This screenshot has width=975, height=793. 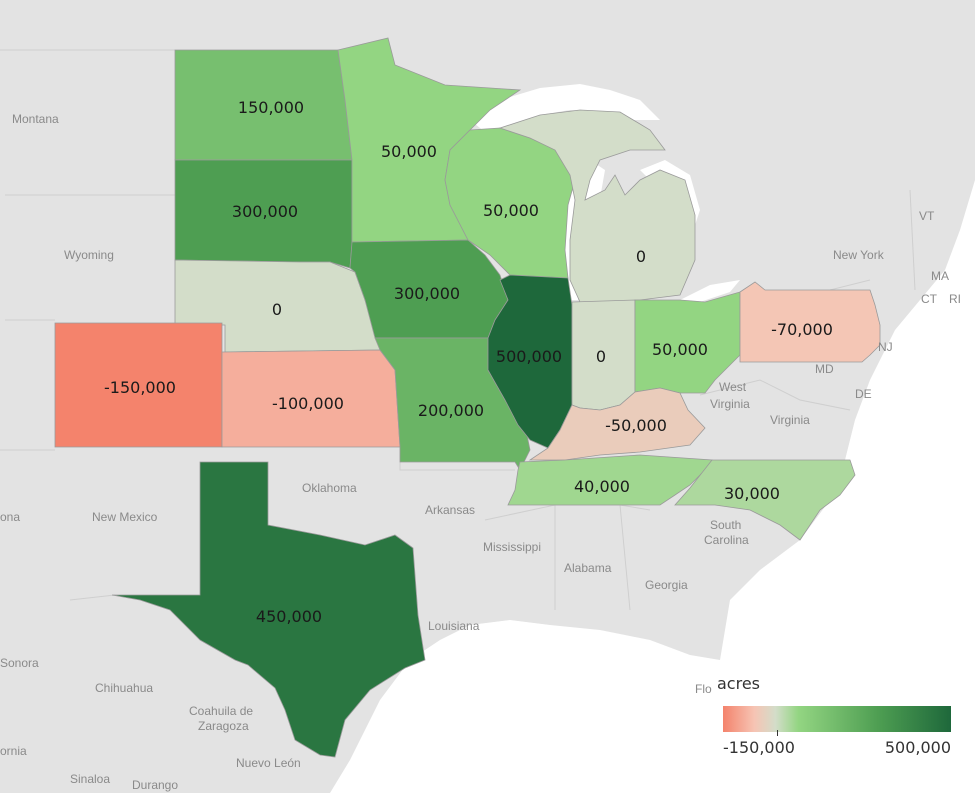 I want to click on region-label-california: ornia, so click(x=13, y=751).